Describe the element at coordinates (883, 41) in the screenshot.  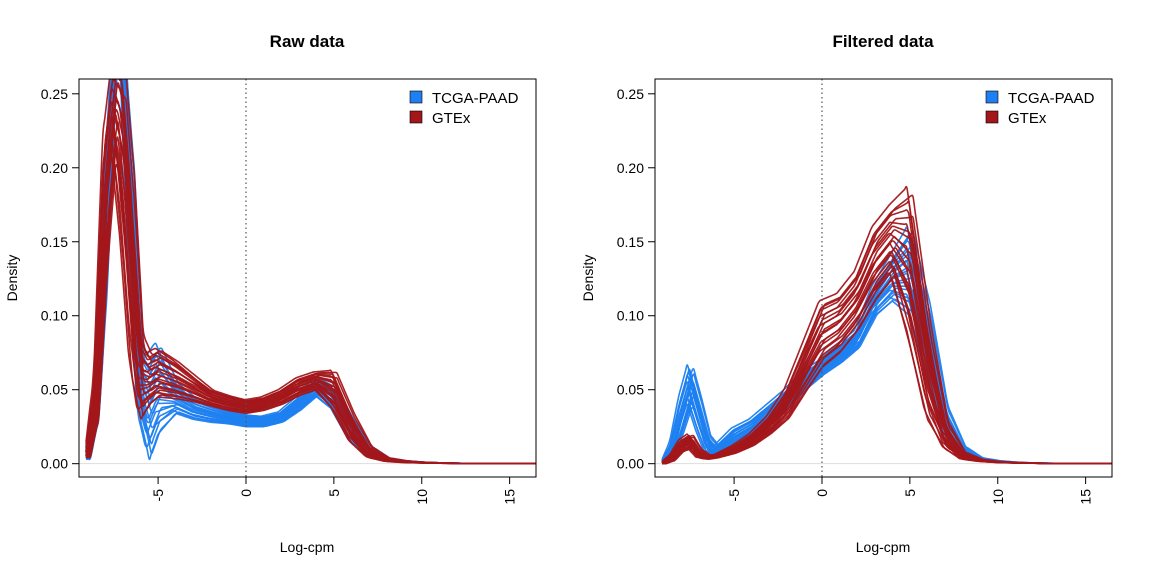
I see `chart-title: Filtered data` at that location.